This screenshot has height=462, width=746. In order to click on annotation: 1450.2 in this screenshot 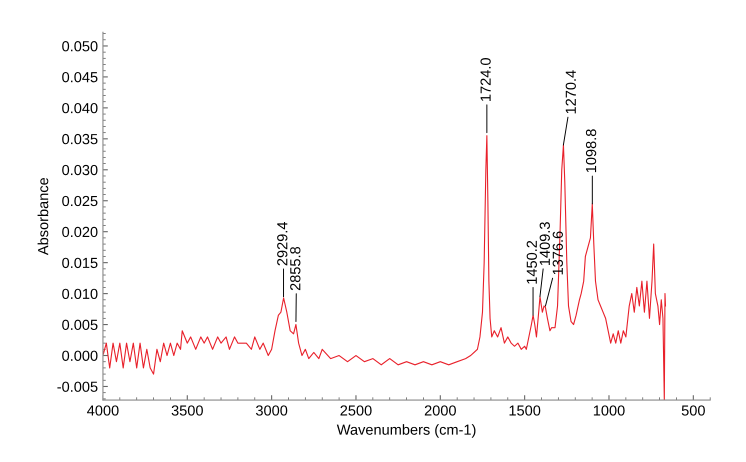, I will do `click(531, 262)`.